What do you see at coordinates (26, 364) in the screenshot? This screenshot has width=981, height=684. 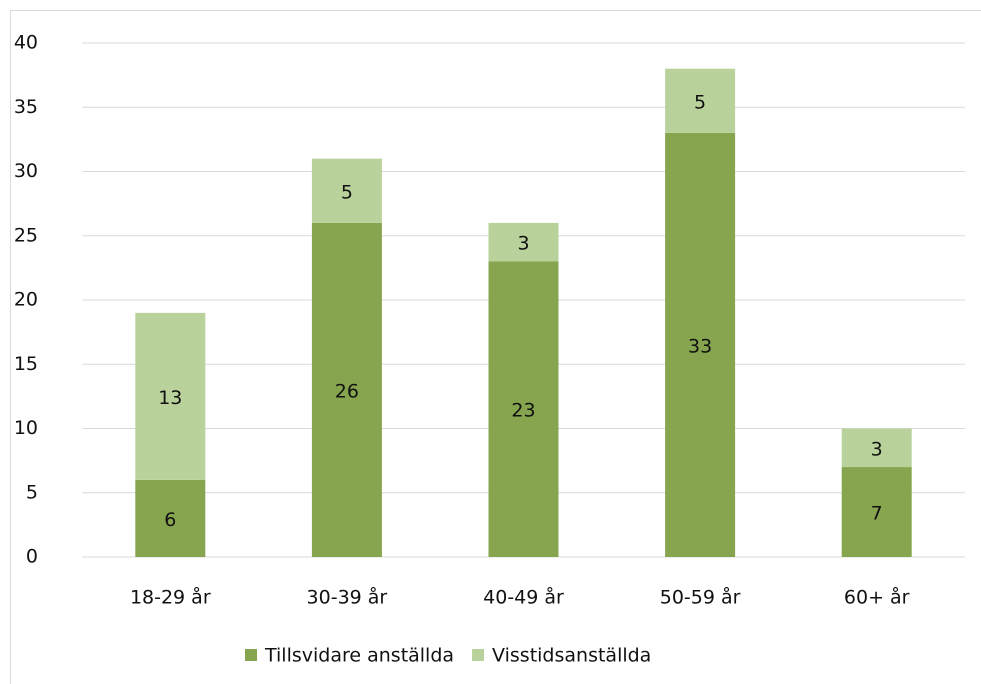 I see `y-tick-label: 15` at bounding box center [26, 364].